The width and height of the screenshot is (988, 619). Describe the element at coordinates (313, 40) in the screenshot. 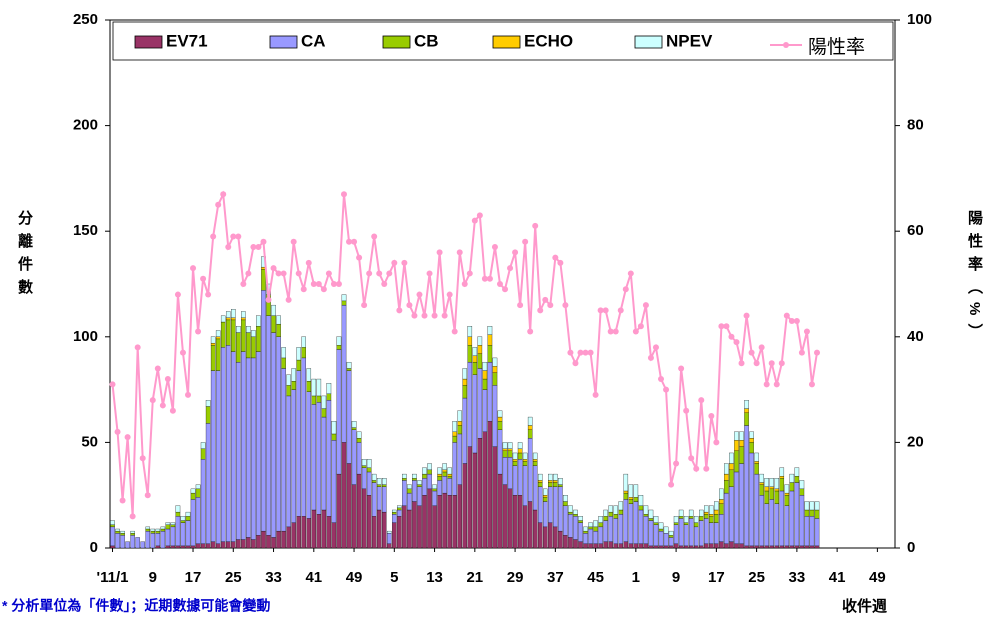

I see `legend-label: CA` at that location.